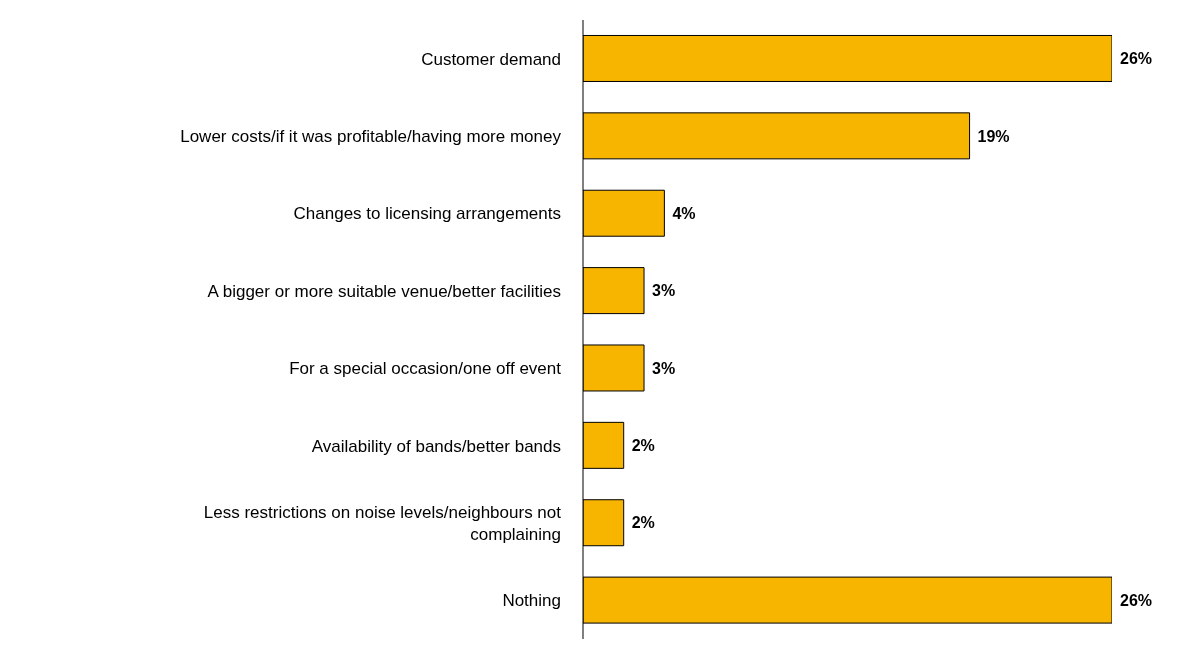  I want to click on y-tick-label: Customer demand, so click(491, 59).